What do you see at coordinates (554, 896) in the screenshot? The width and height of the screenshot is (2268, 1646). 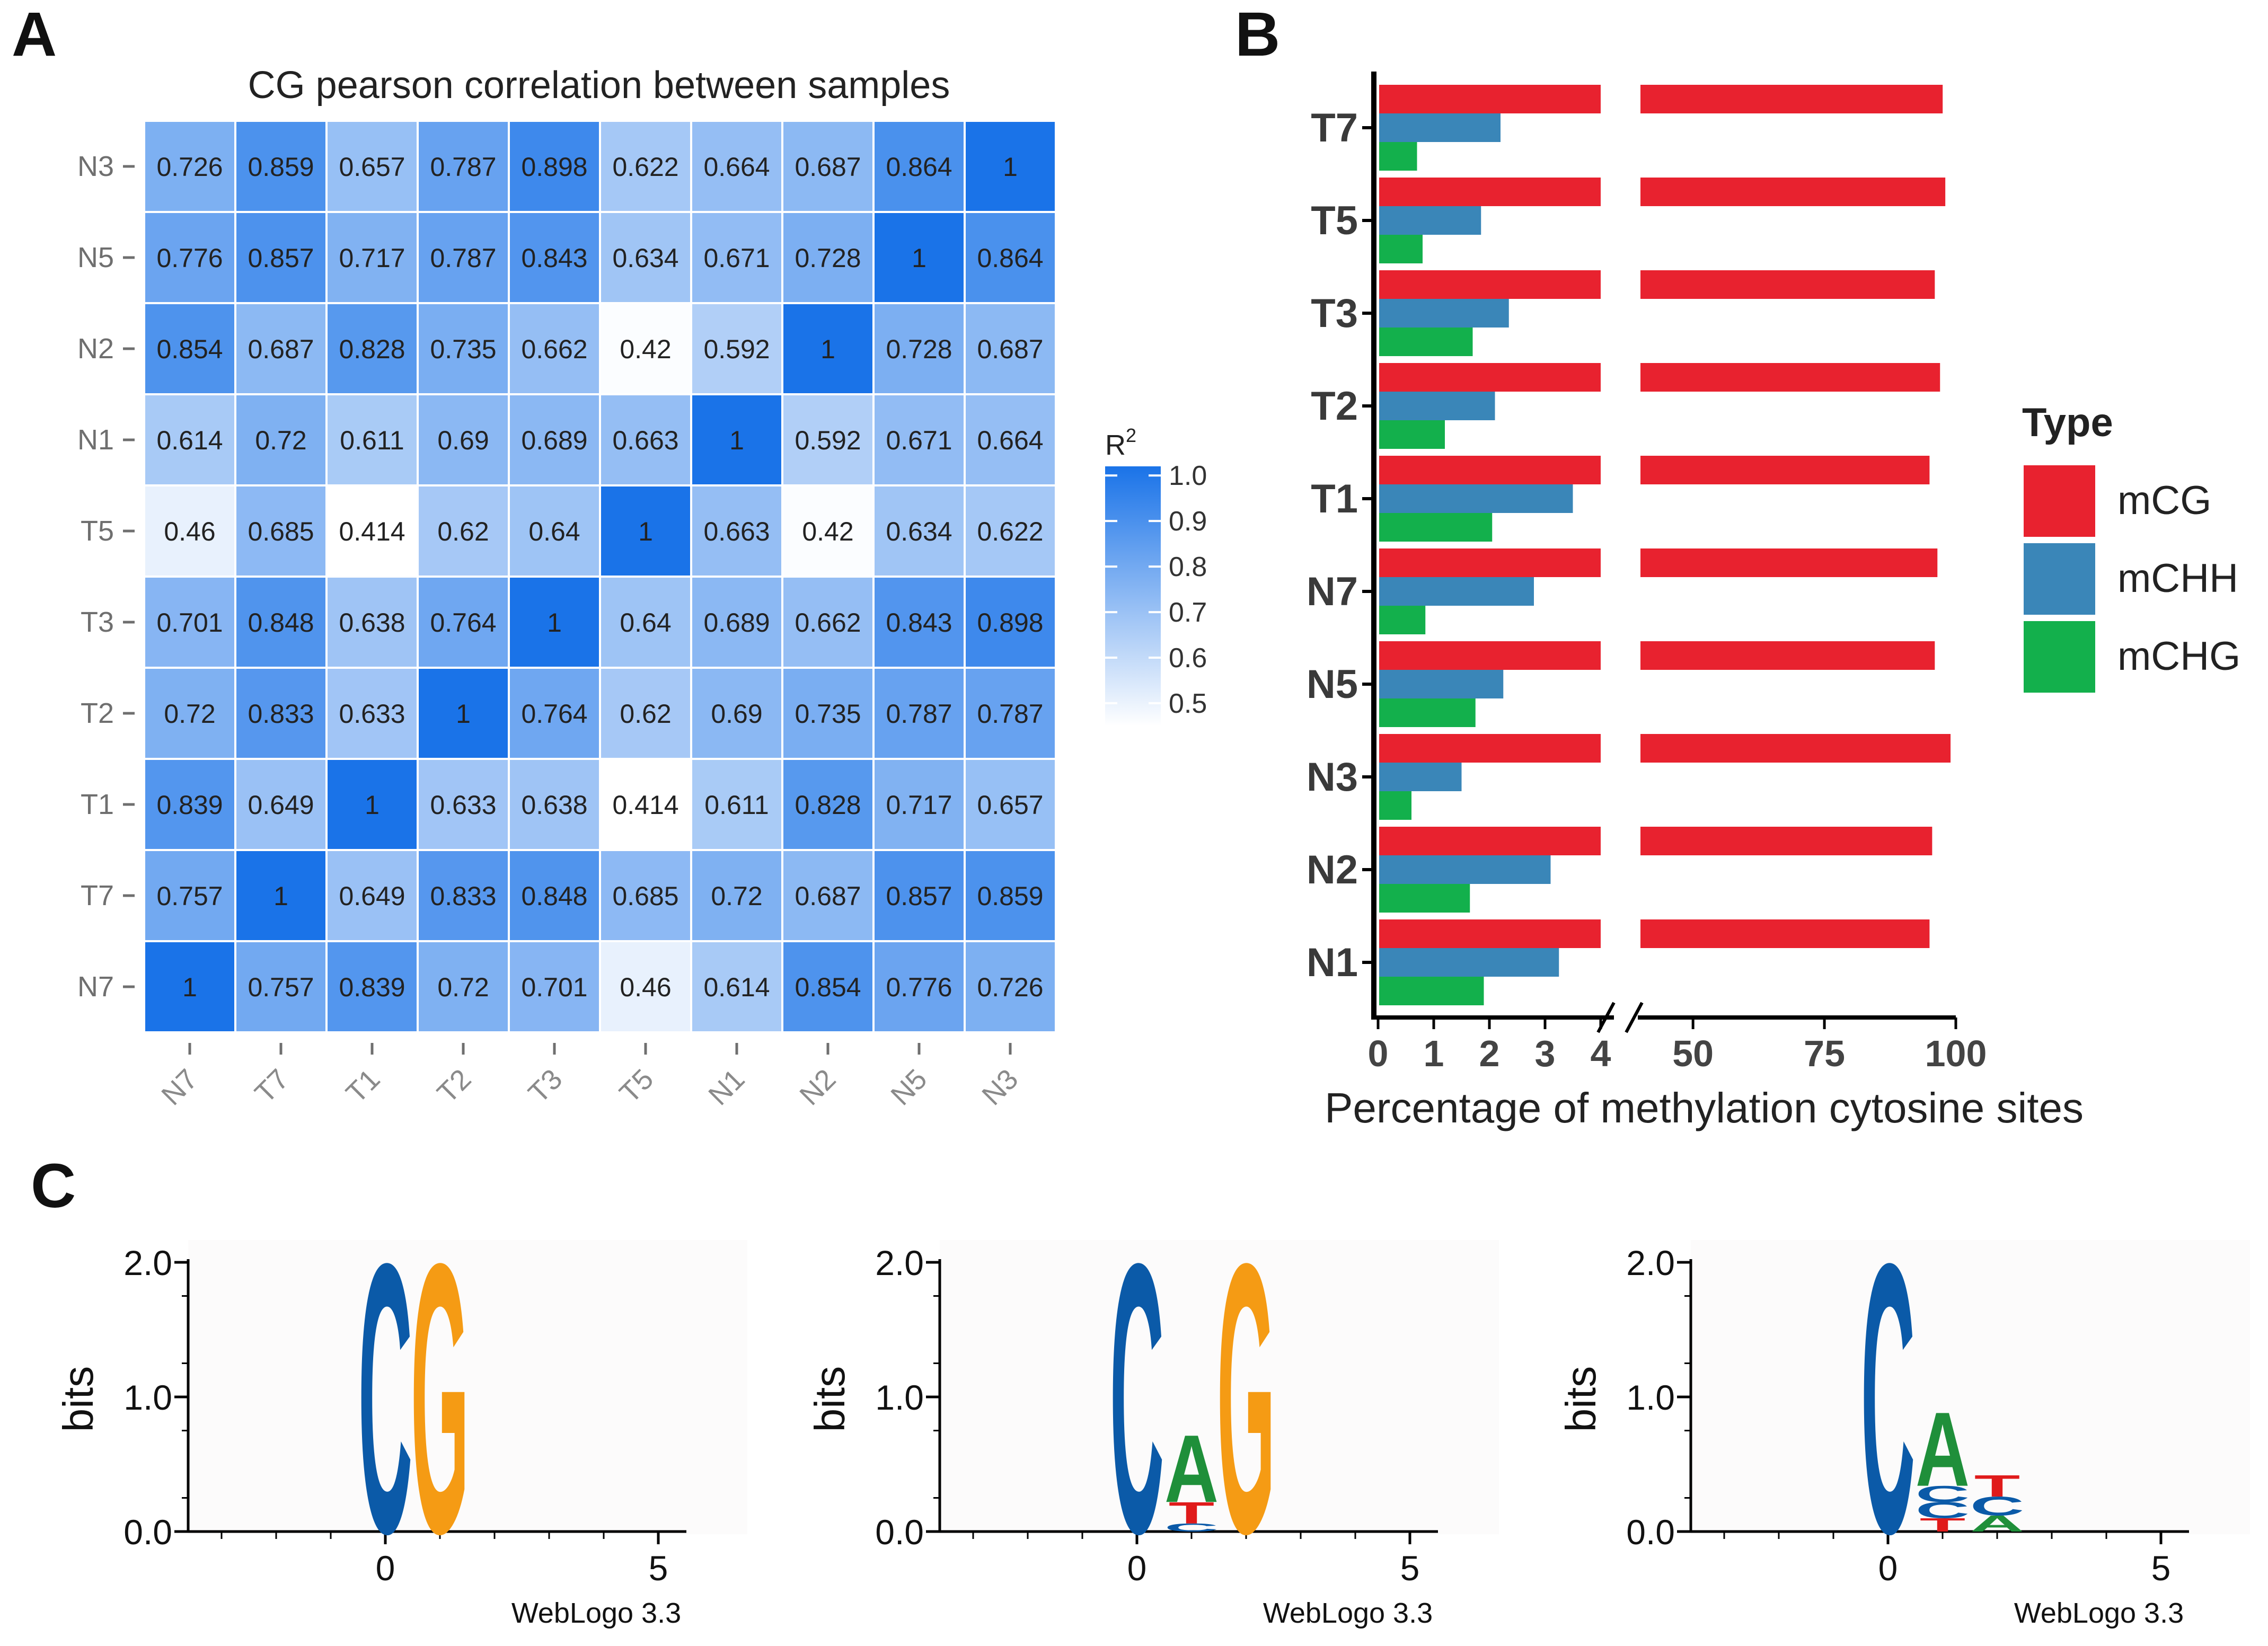 I see `heatmap-cell-value: 0.848` at bounding box center [554, 896].